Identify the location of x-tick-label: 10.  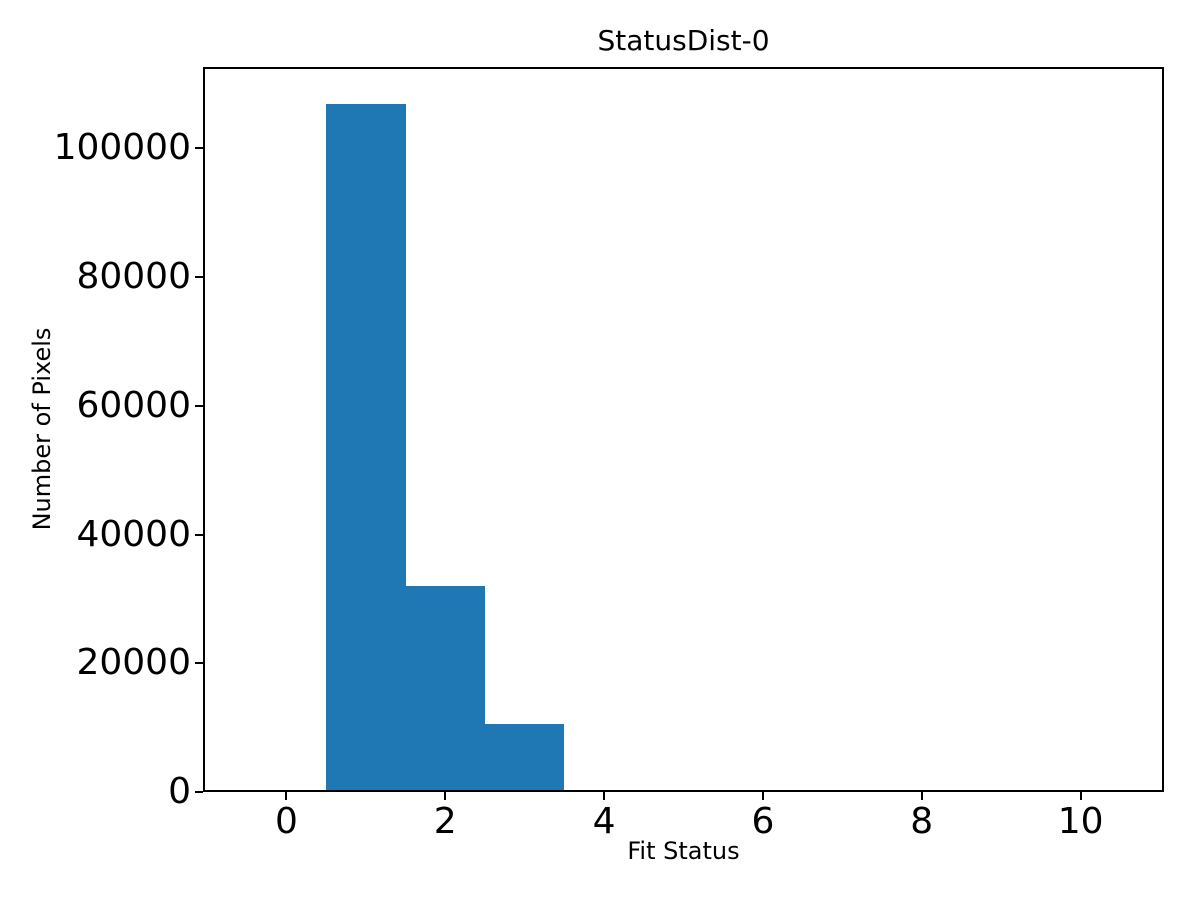
(1080, 821).